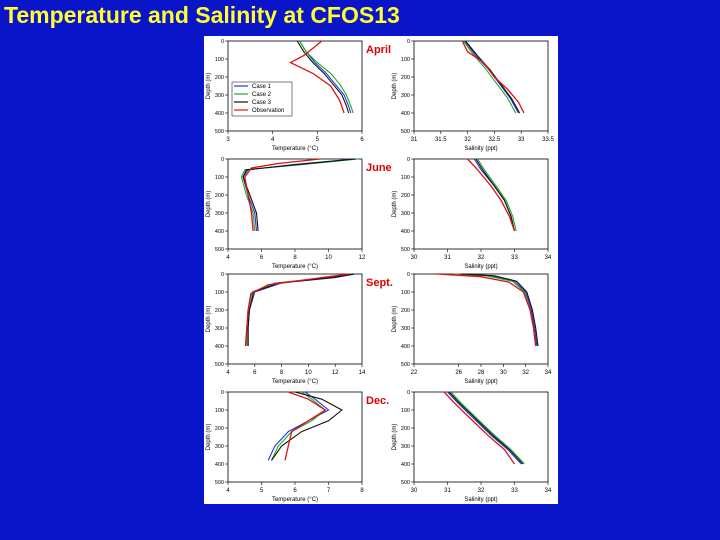 This screenshot has height=540, width=720. What do you see at coordinates (405, 114) in the screenshot?
I see `april-salinity-ytick-label: 400` at bounding box center [405, 114].